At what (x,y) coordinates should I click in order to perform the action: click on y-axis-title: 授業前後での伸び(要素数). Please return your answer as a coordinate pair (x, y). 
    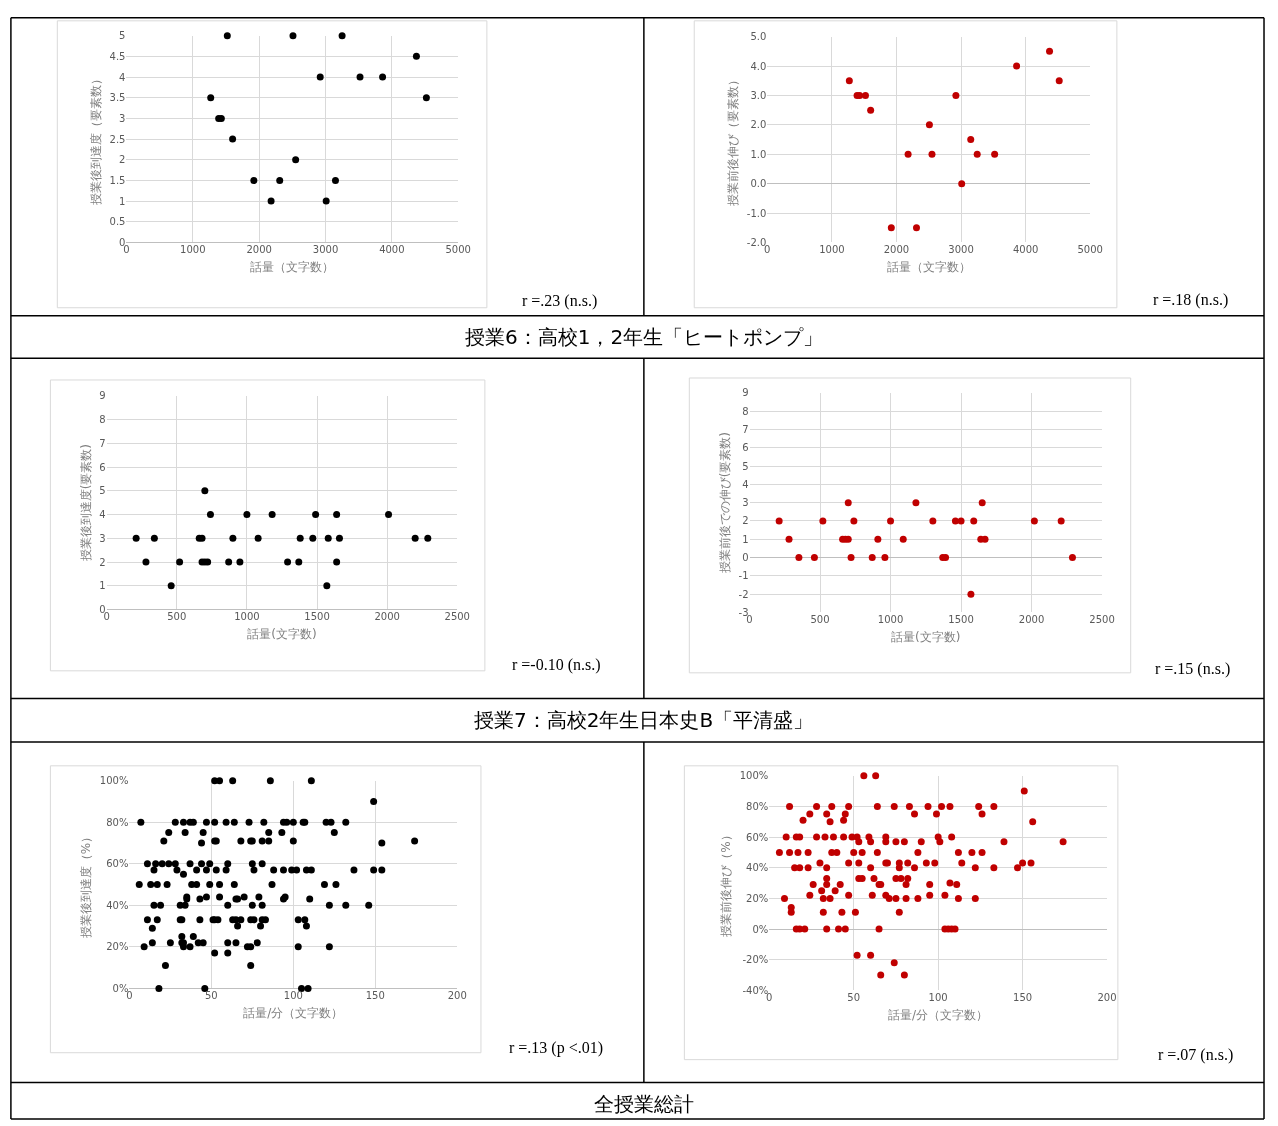
    Looking at the image, I should click on (724, 502).